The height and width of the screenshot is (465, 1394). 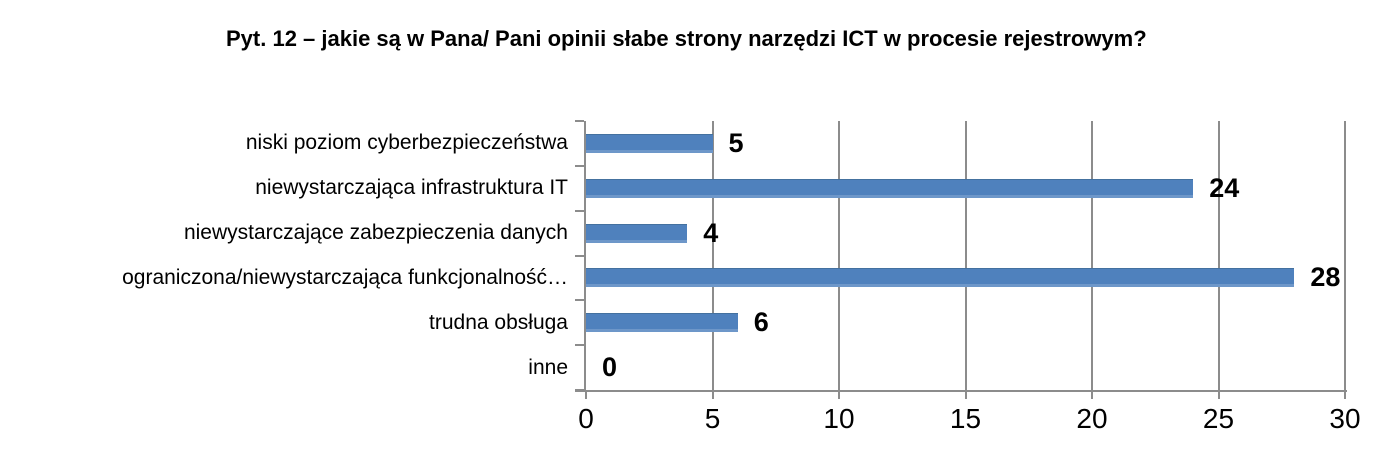 What do you see at coordinates (1092, 418) in the screenshot?
I see `x-tick-label: 20` at bounding box center [1092, 418].